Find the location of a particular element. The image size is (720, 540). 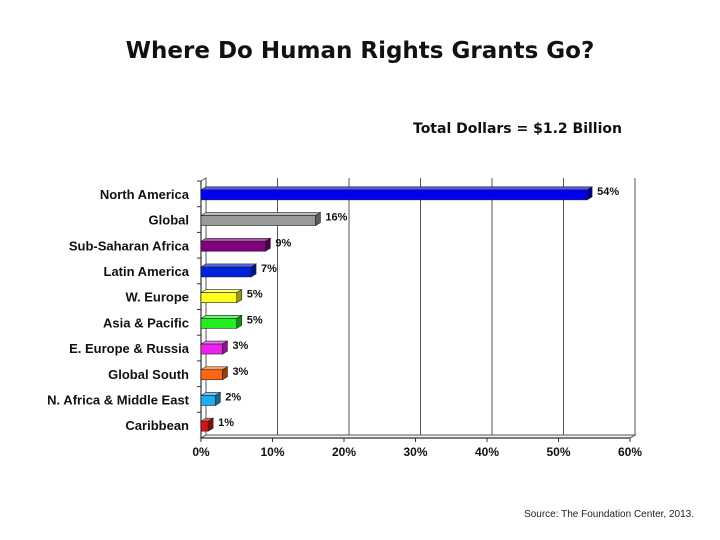

category-label: Sub-Saharan Africa is located at coordinates (129, 245).